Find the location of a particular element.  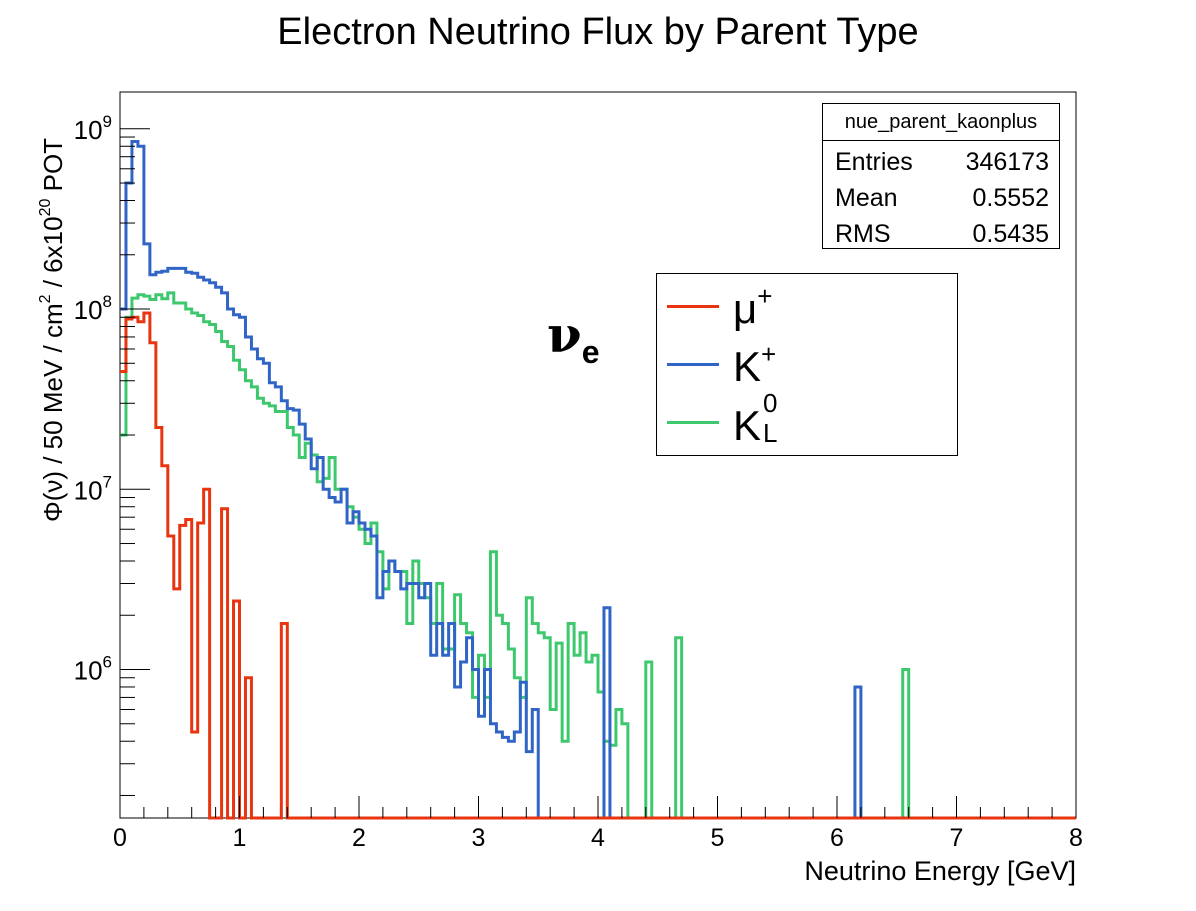

x-tick-label: 8 is located at coordinates (1076, 838).